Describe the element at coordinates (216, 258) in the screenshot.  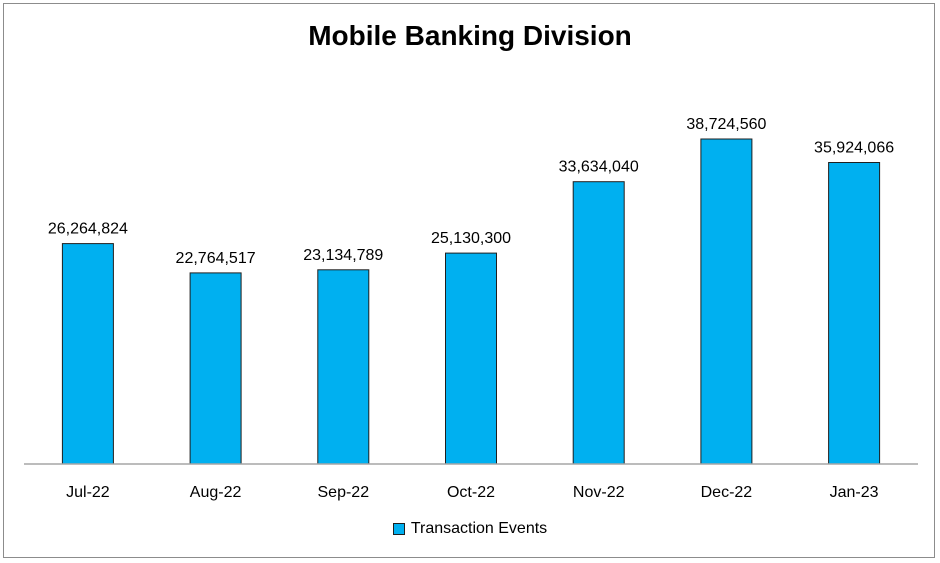
I see `data-label: 22,764,517` at that location.